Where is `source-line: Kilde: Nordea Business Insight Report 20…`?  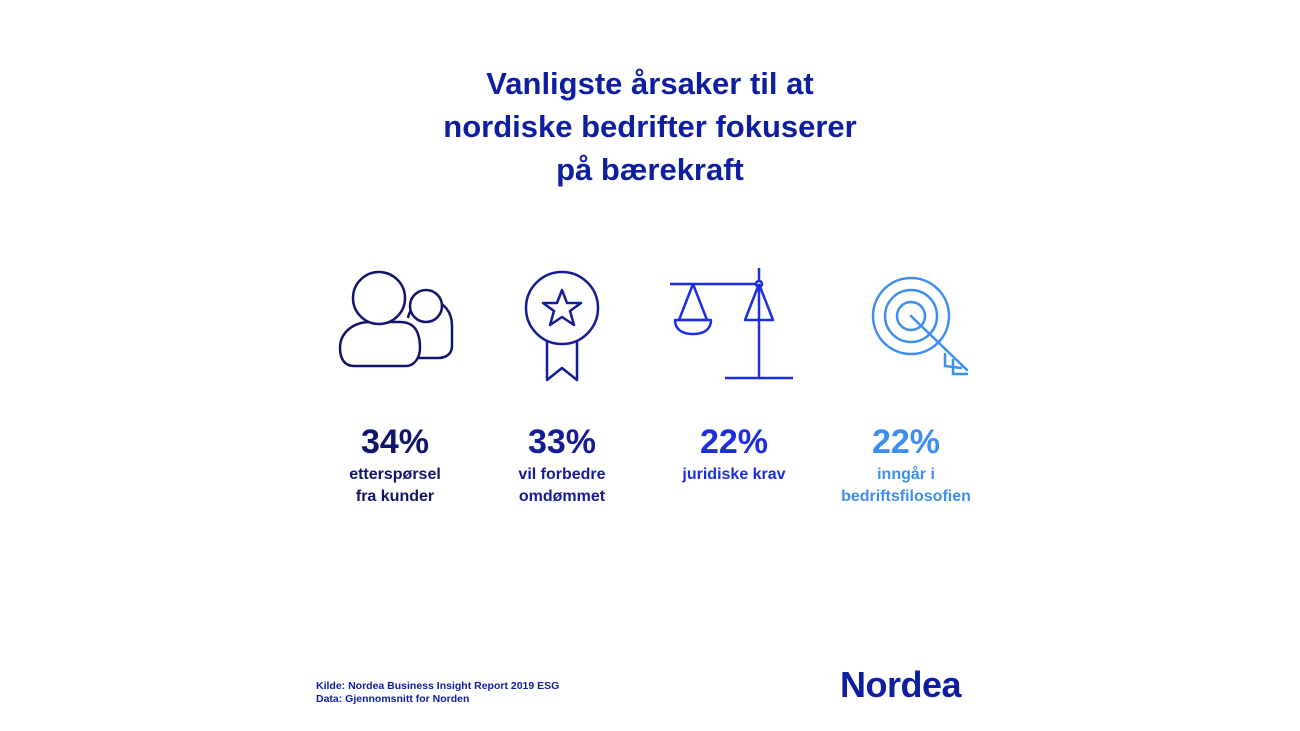
source-line: Kilde: Nordea Business Insight Report 20… is located at coordinates (438, 686).